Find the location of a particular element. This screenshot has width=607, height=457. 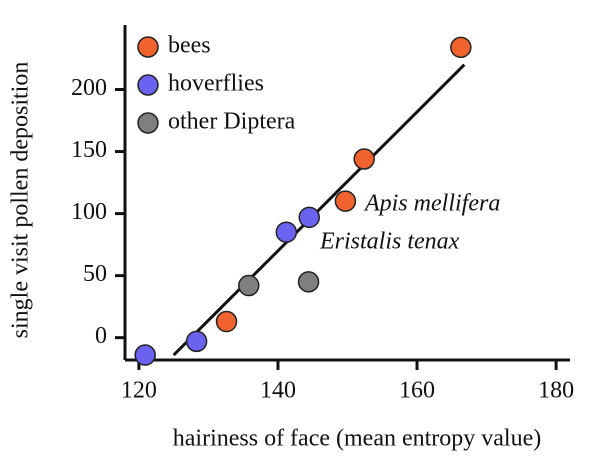

x-tick-label: 180 is located at coordinates (556, 391).